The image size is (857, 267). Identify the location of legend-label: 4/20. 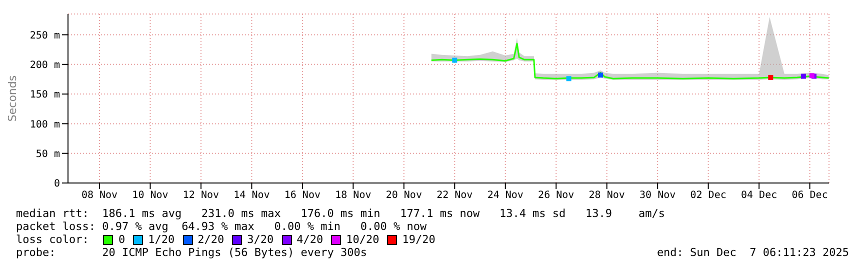
(310, 239).